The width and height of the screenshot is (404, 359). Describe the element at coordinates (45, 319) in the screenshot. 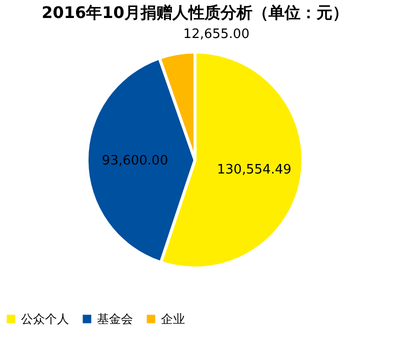

I see `legend-label: 公众个人` at that location.